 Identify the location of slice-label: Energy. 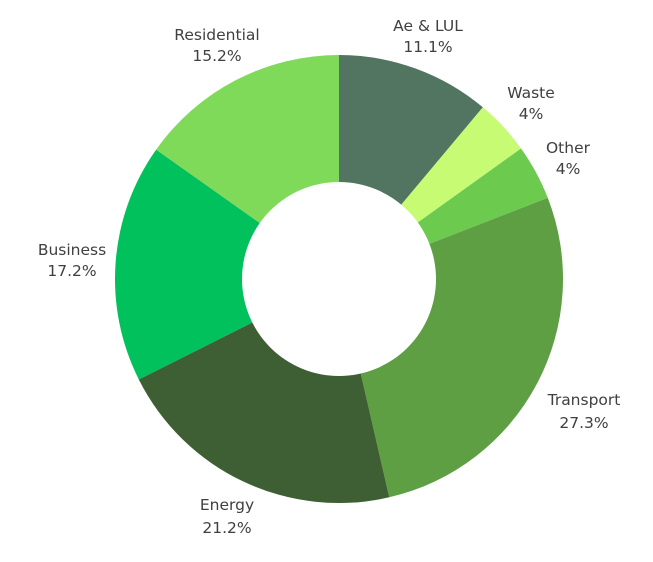
(227, 505).